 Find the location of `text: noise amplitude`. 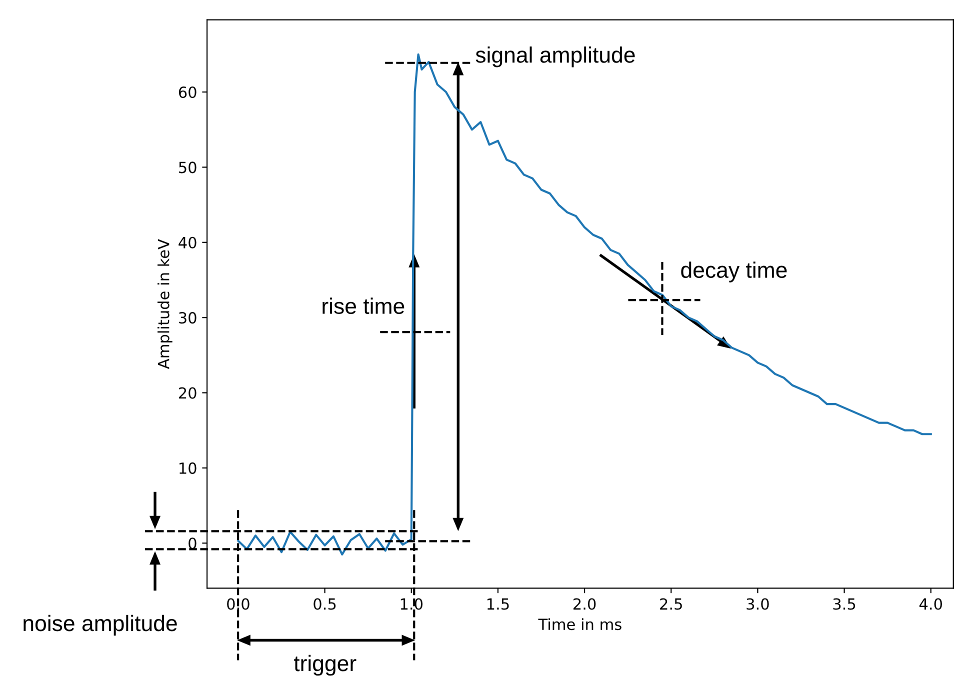

text: noise amplitude is located at coordinates (100, 625).